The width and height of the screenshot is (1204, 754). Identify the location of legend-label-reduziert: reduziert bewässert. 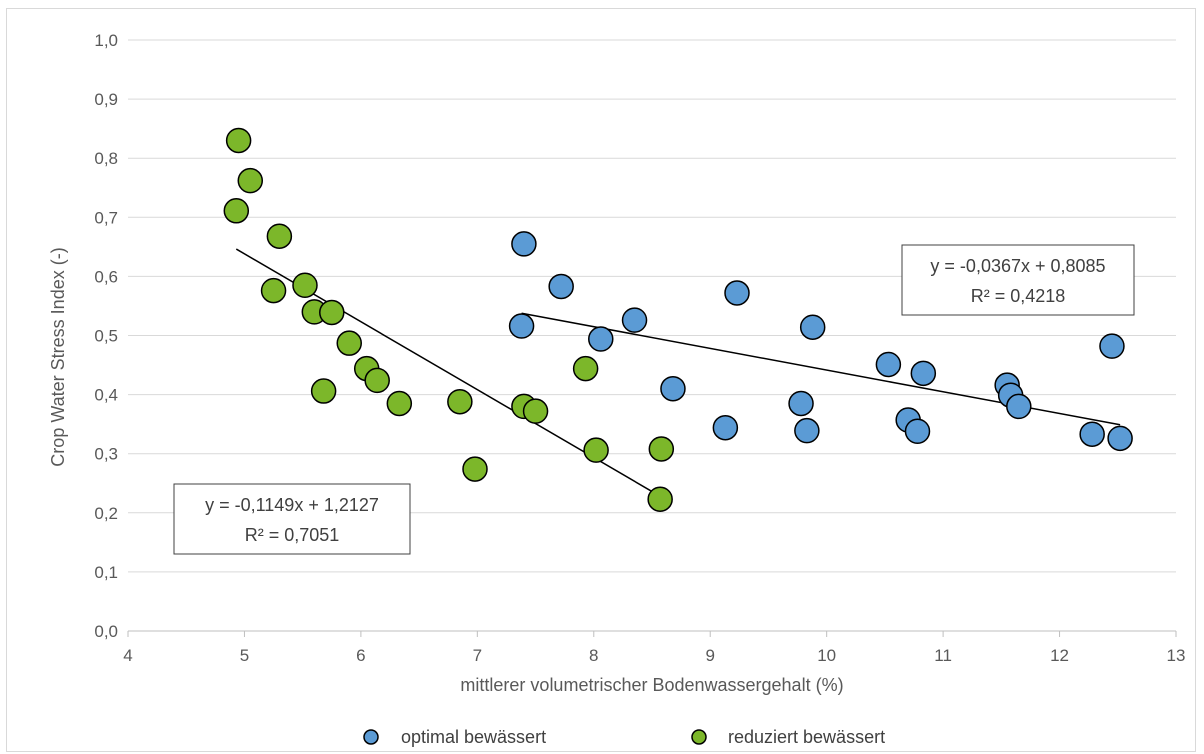
(806, 737).